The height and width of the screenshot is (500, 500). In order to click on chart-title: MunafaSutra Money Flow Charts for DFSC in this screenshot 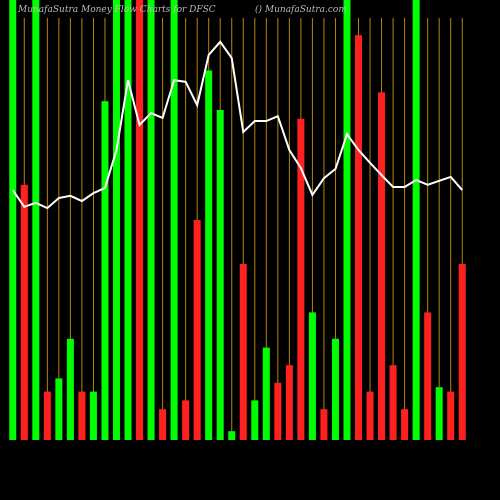, I will do `click(116, 10)`.